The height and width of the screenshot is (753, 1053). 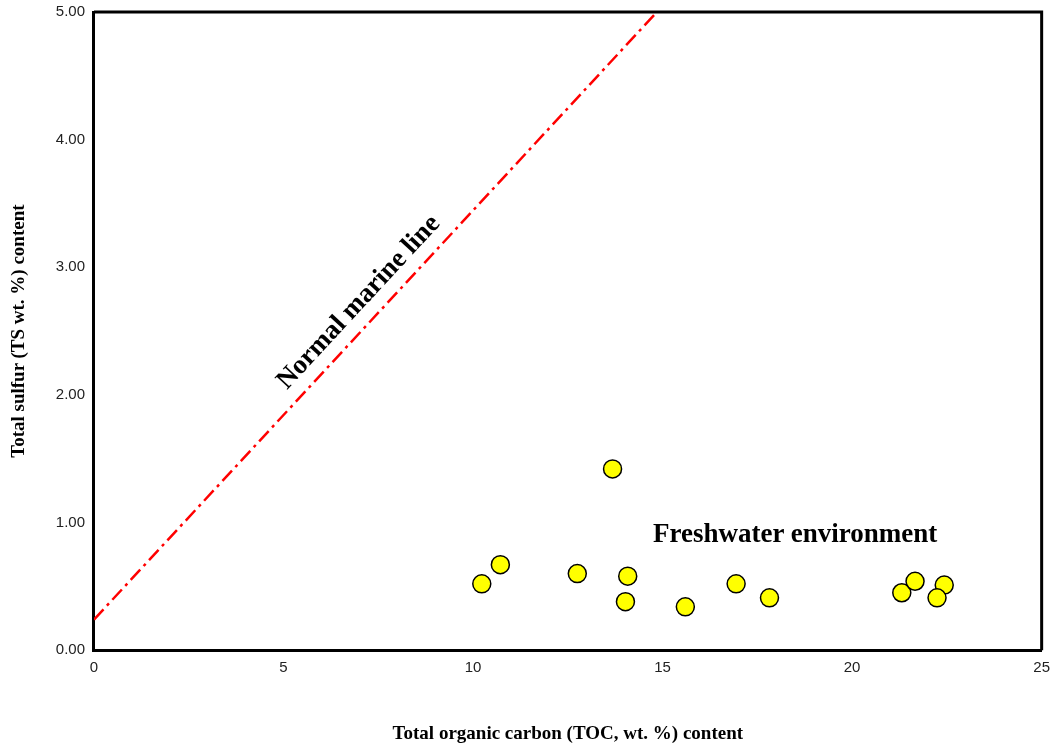 I want to click on x-tick-label: 0, so click(x=94, y=667).